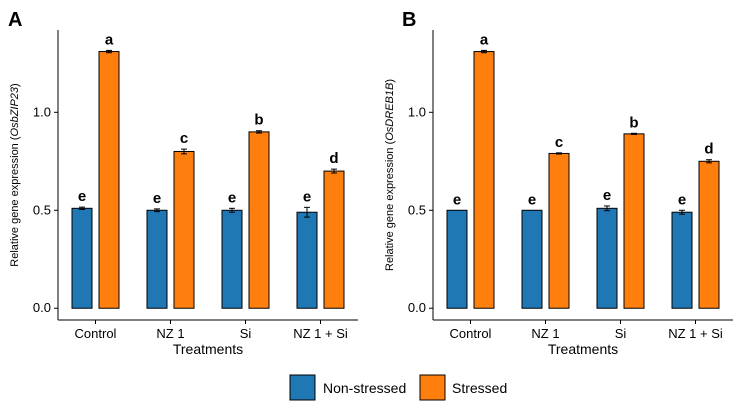  I want to click on y-axis-label: Relative gene expression (OsbZIP23), so click(15, 174).